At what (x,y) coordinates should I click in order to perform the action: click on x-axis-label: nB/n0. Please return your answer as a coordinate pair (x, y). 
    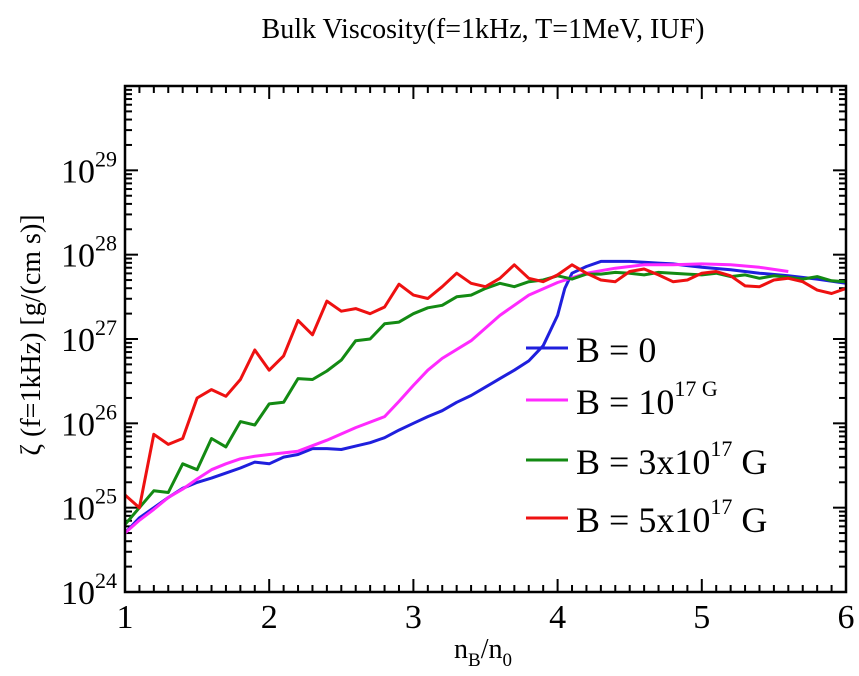
    Looking at the image, I should click on (483, 652).